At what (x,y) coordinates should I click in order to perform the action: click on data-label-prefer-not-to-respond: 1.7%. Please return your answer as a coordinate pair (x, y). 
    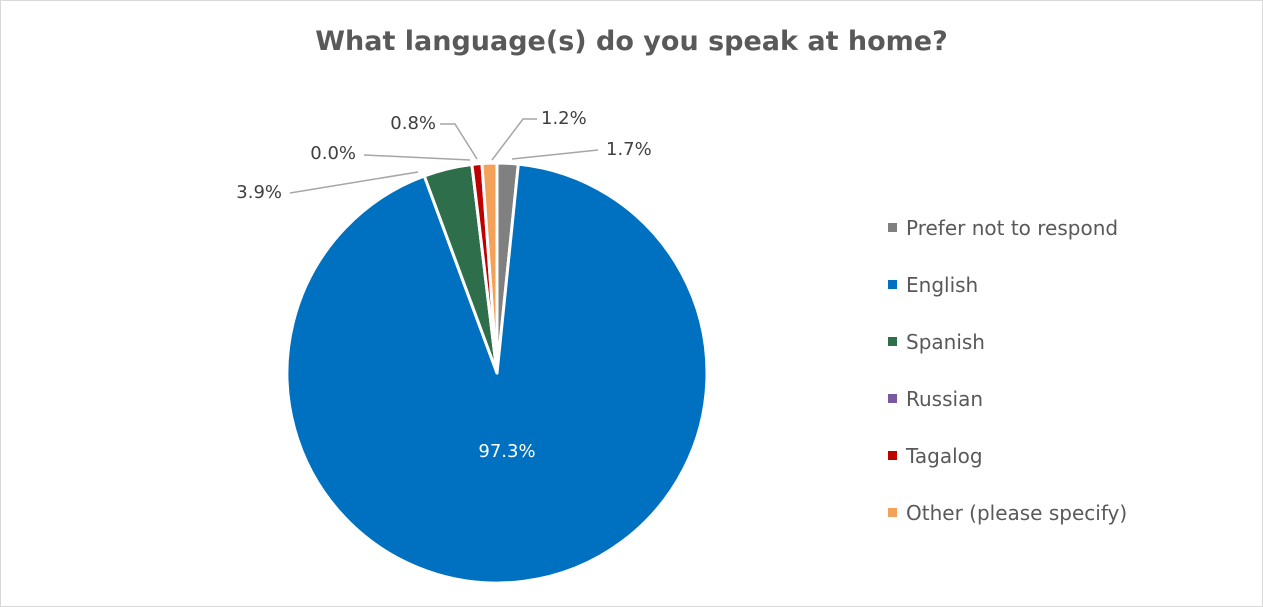
    Looking at the image, I should click on (629, 149).